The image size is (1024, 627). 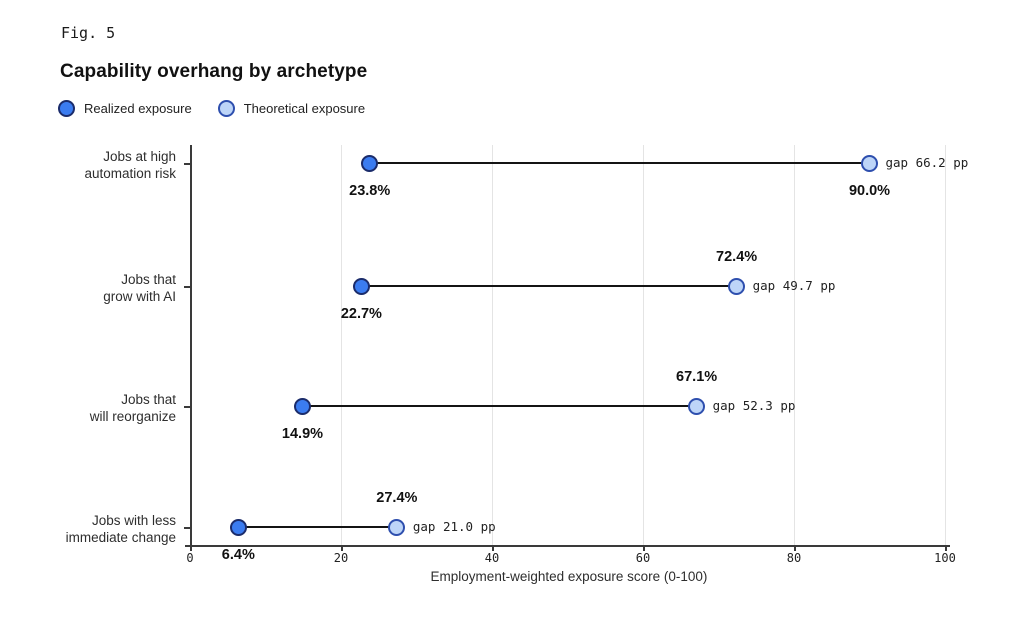 What do you see at coordinates (361, 314) in the screenshot?
I see `realized-value-label: 22.7%` at bounding box center [361, 314].